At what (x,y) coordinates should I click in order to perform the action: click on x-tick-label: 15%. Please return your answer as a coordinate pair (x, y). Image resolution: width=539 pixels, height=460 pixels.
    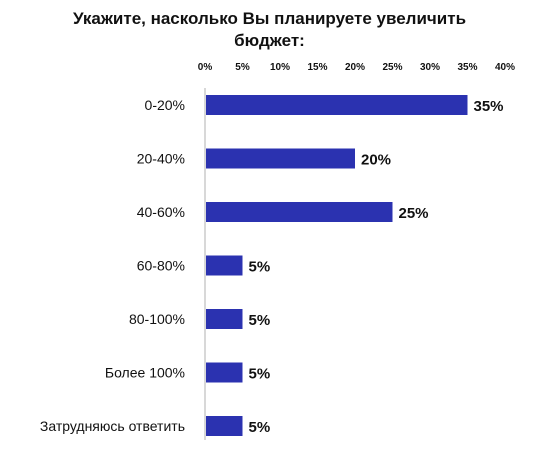
    Looking at the image, I should click on (317, 67).